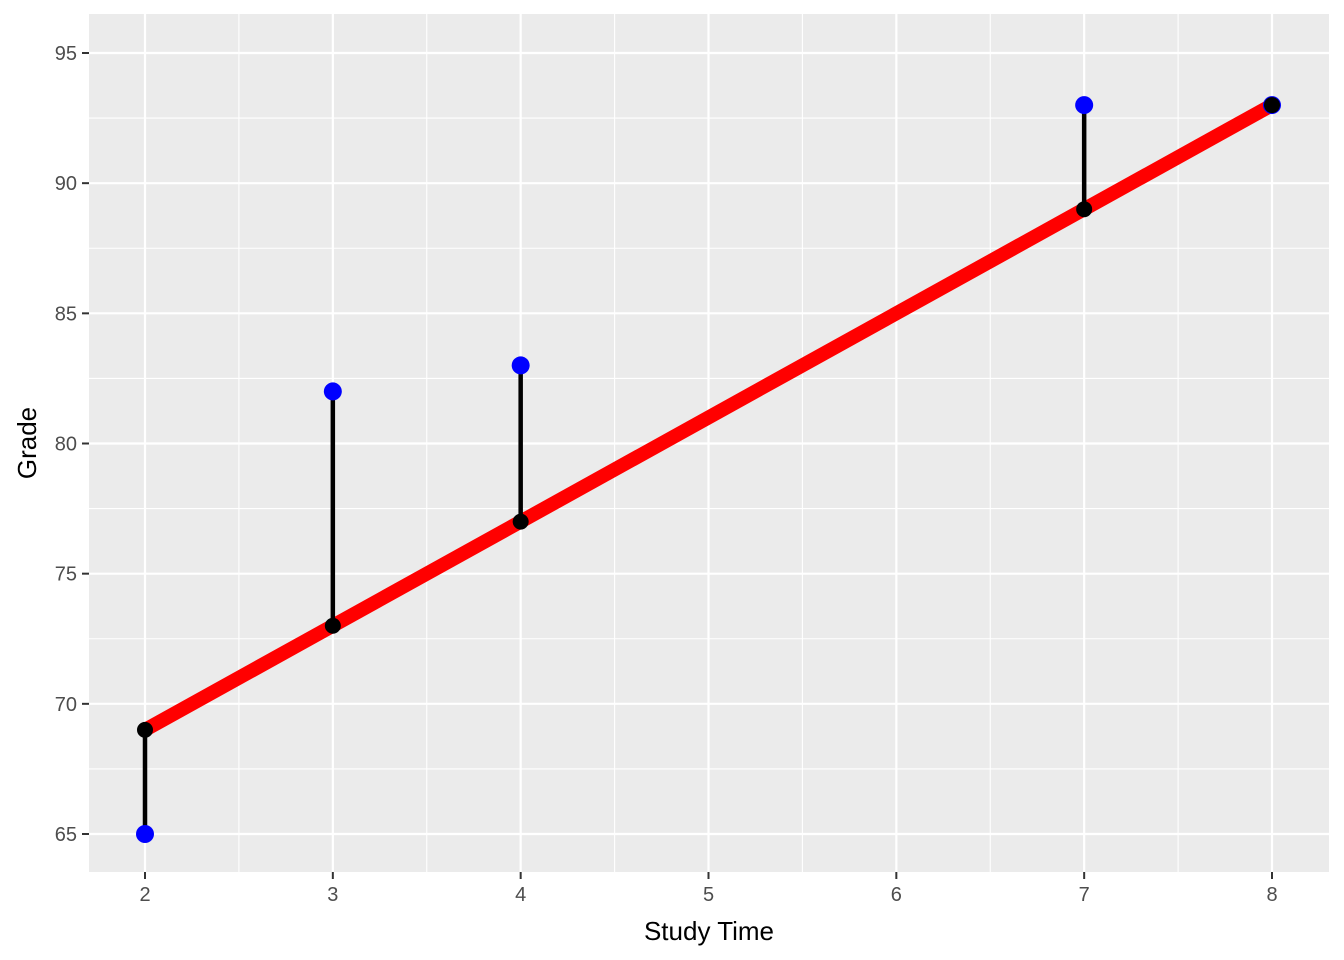 Image resolution: width=1344 pixels, height=960 pixels. Describe the element at coordinates (1084, 895) in the screenshot. I see `x-tick-label: 7` at that location.